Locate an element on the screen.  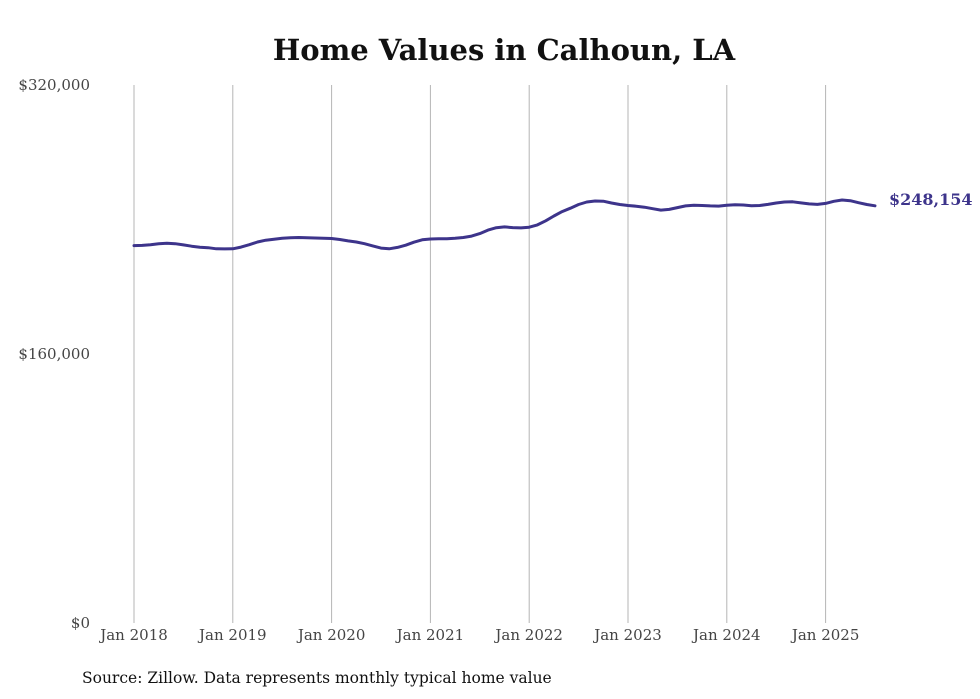
y-tick-label: $0 is located at coordinates (80, 623).